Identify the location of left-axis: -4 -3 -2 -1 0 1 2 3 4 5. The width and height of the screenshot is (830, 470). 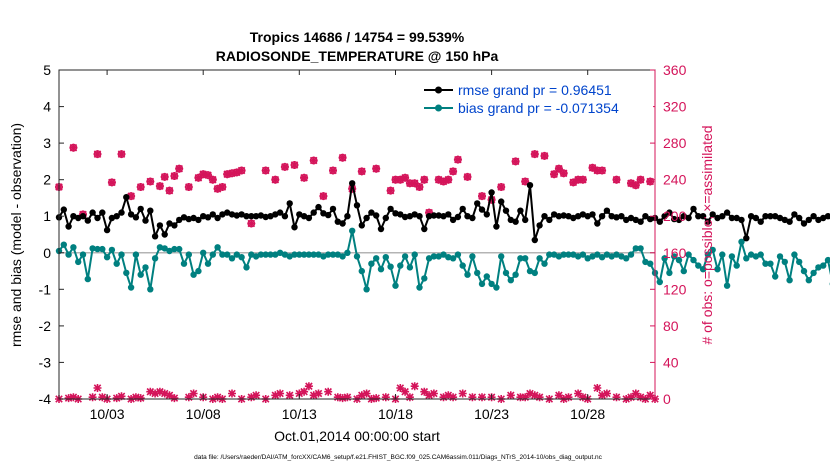
(51, 234).